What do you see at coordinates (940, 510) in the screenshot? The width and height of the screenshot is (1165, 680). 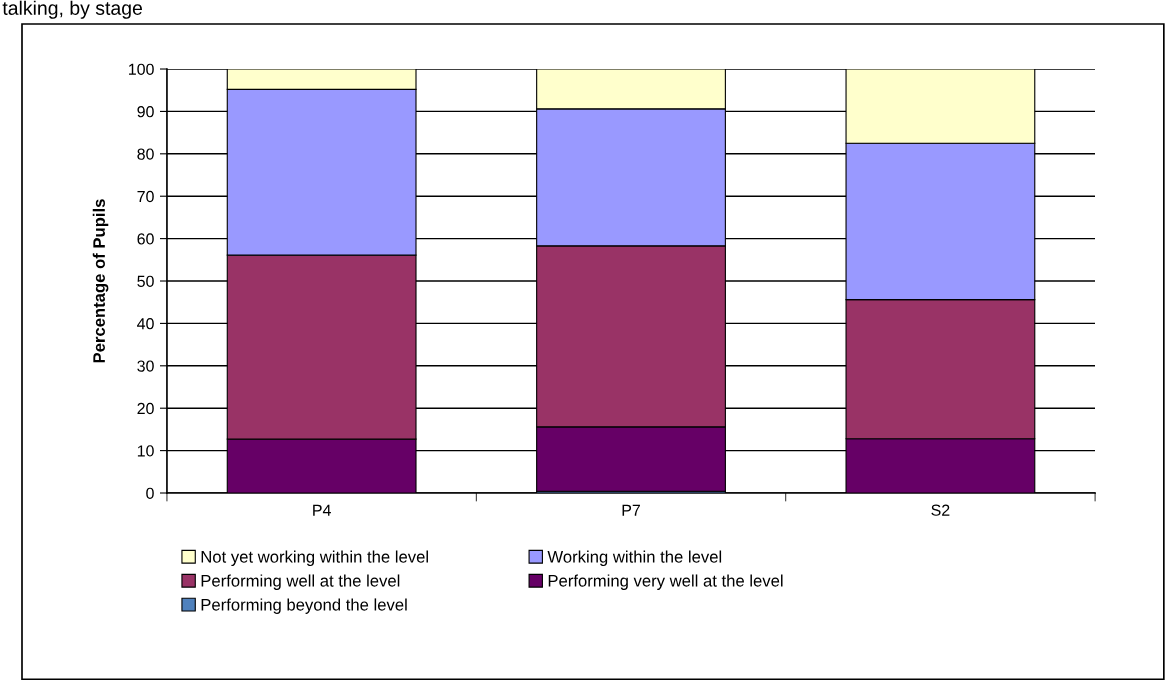 I see `x-tick-label: S2` at bounding box center [940, 510].